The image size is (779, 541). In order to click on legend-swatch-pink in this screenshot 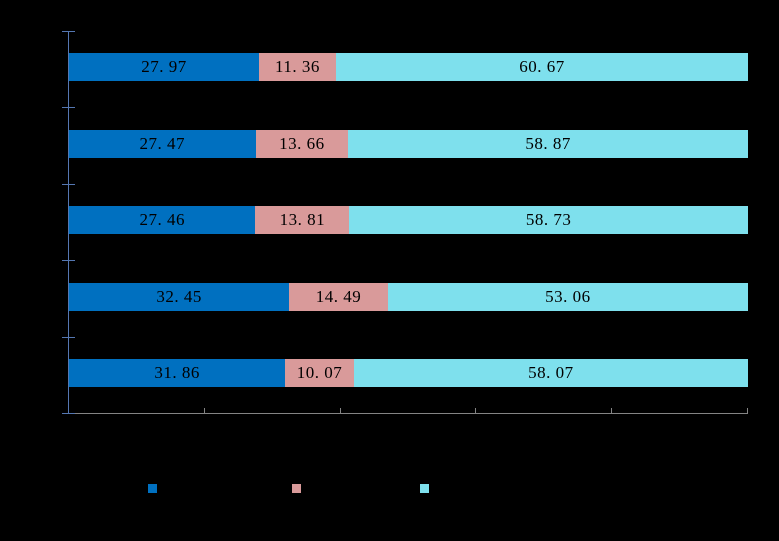, I will do `click(296, 488)`.